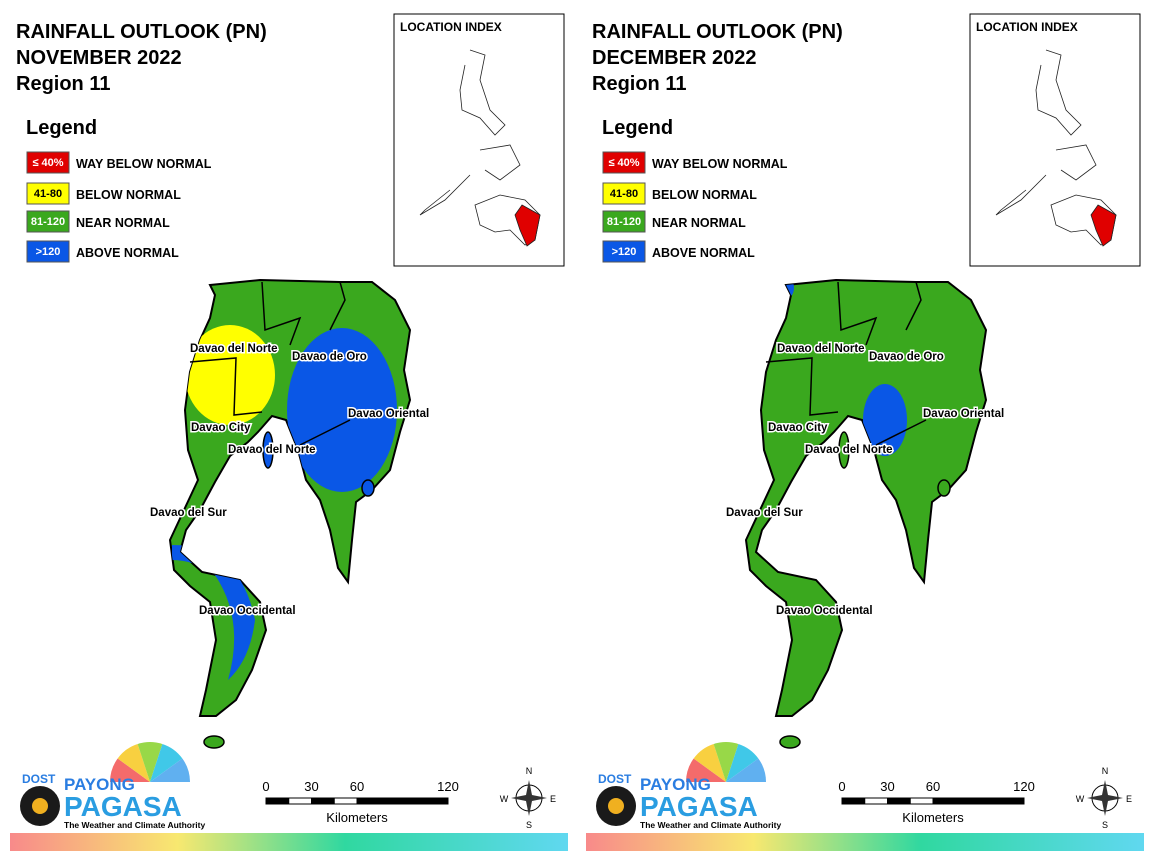  I want to click on logo-name: PAGASA, so click(123, 806).